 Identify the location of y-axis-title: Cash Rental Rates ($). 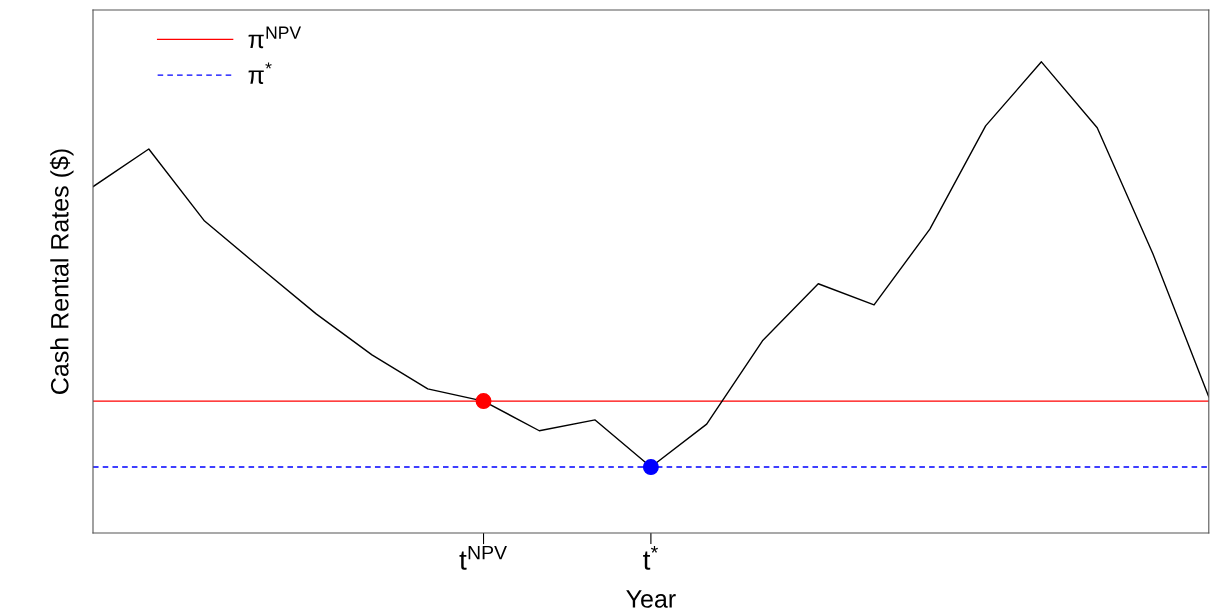
(61, 271).